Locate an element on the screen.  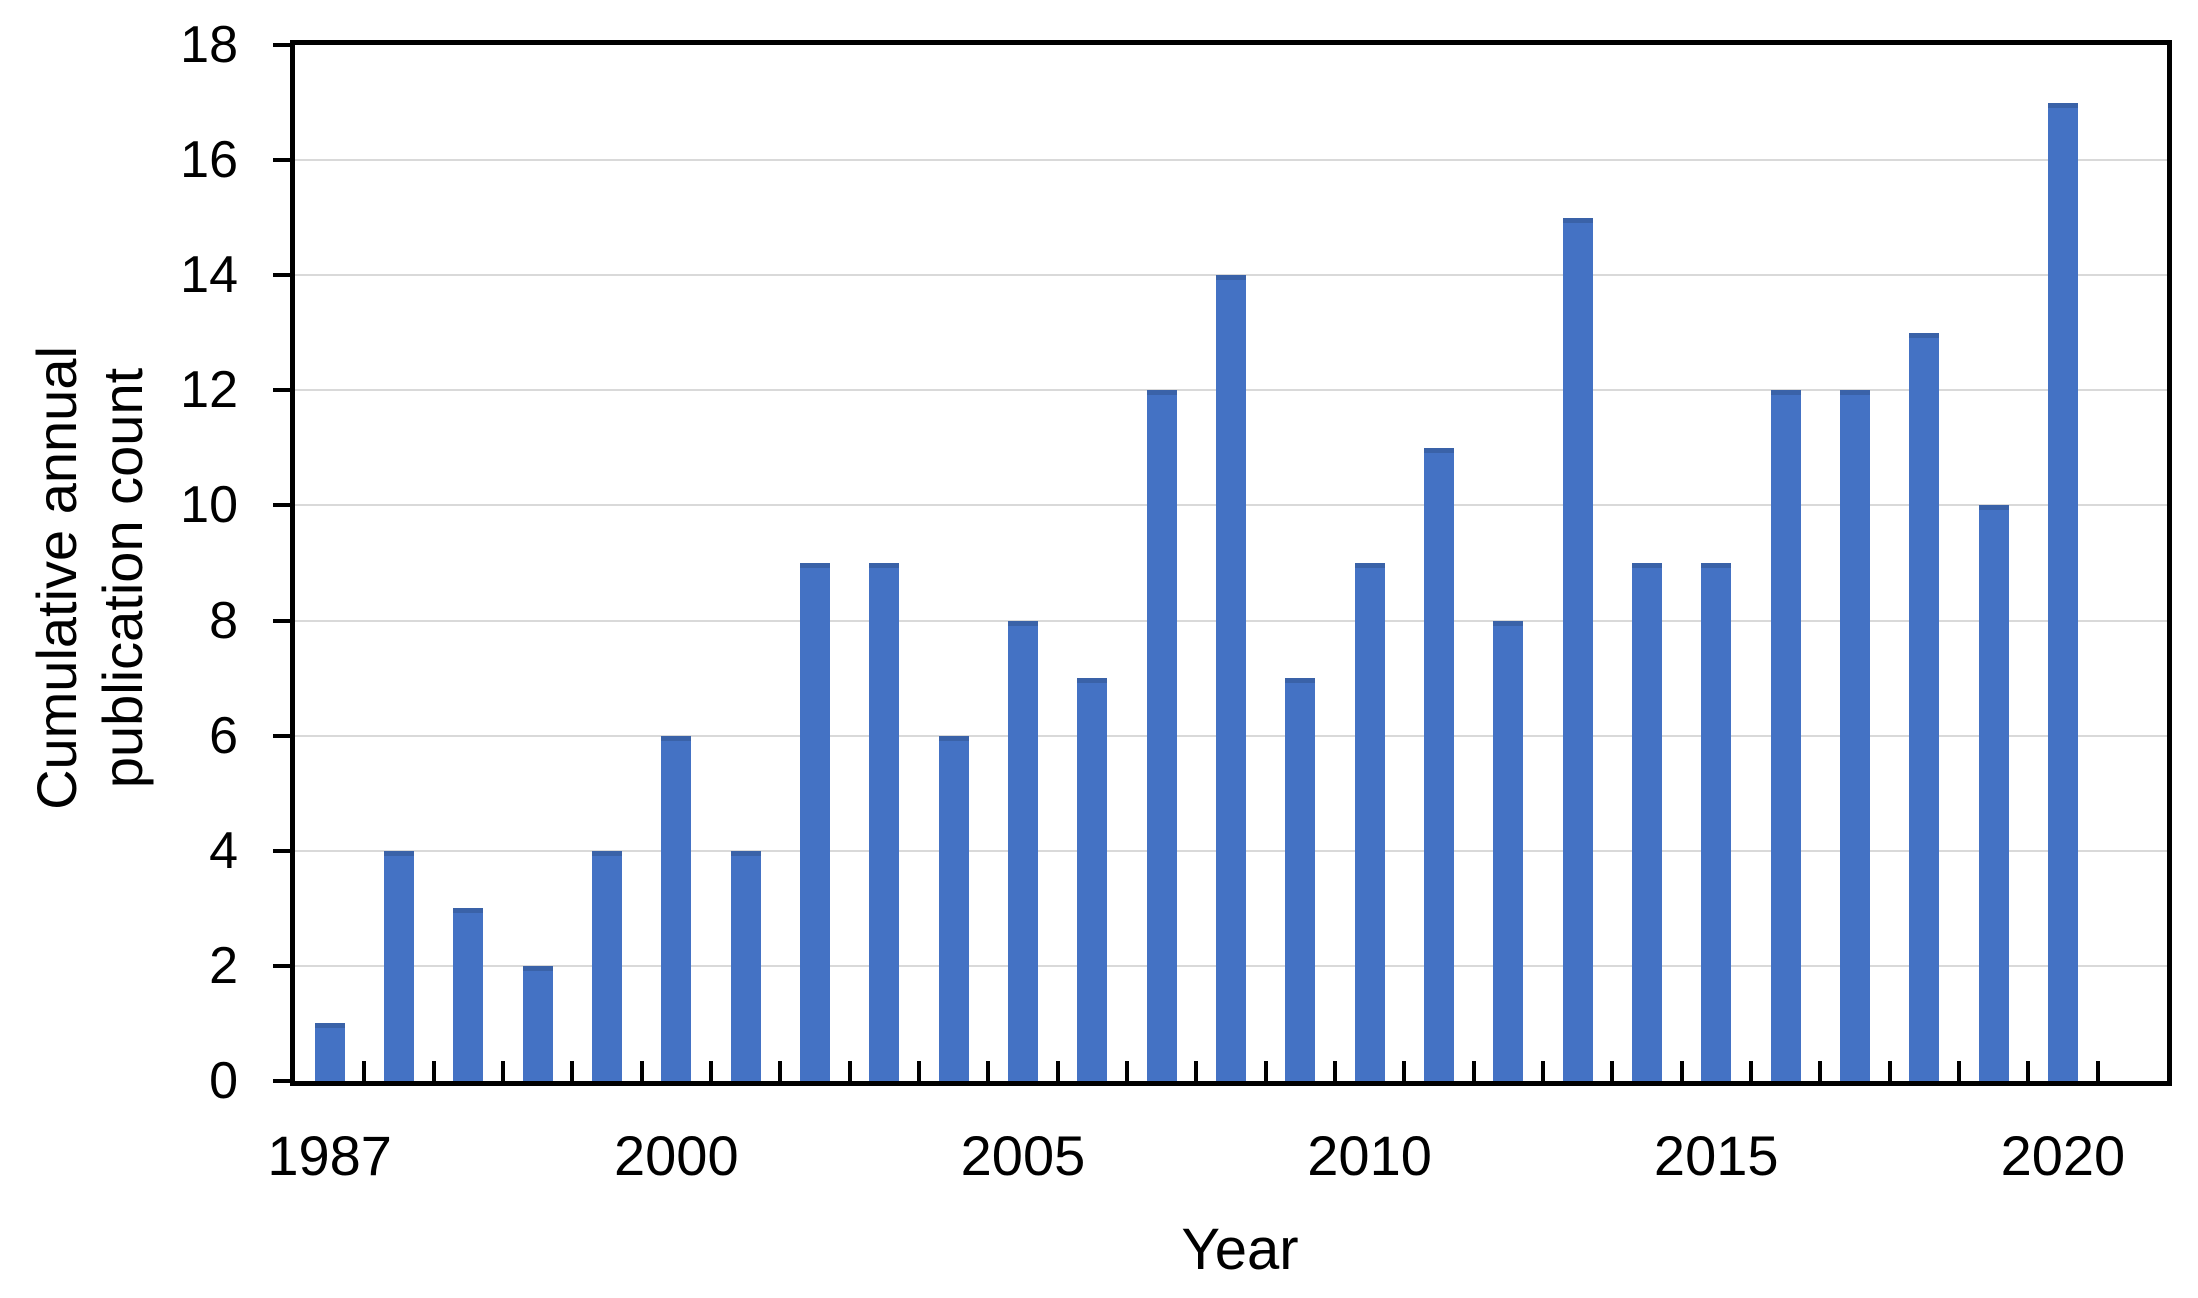
y-tick-label: 2 is located at coordinates (223, 965).